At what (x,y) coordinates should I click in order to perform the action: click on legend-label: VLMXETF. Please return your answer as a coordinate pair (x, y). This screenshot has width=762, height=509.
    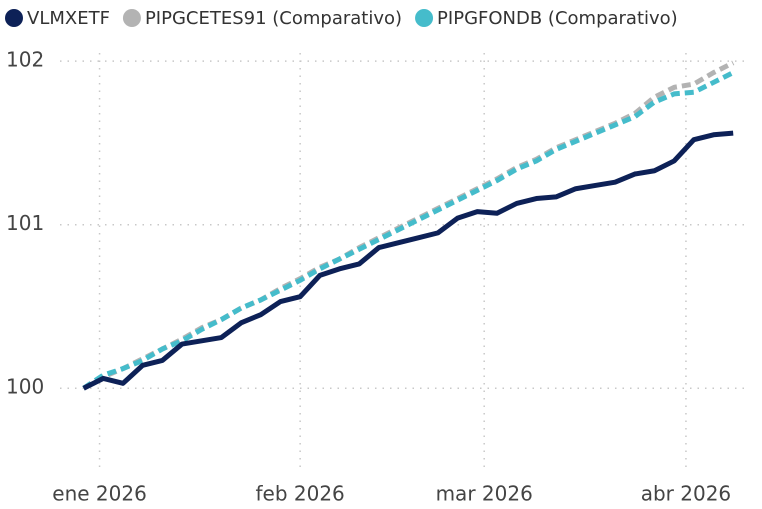
    Looking at the image, I should click on (68, 18).